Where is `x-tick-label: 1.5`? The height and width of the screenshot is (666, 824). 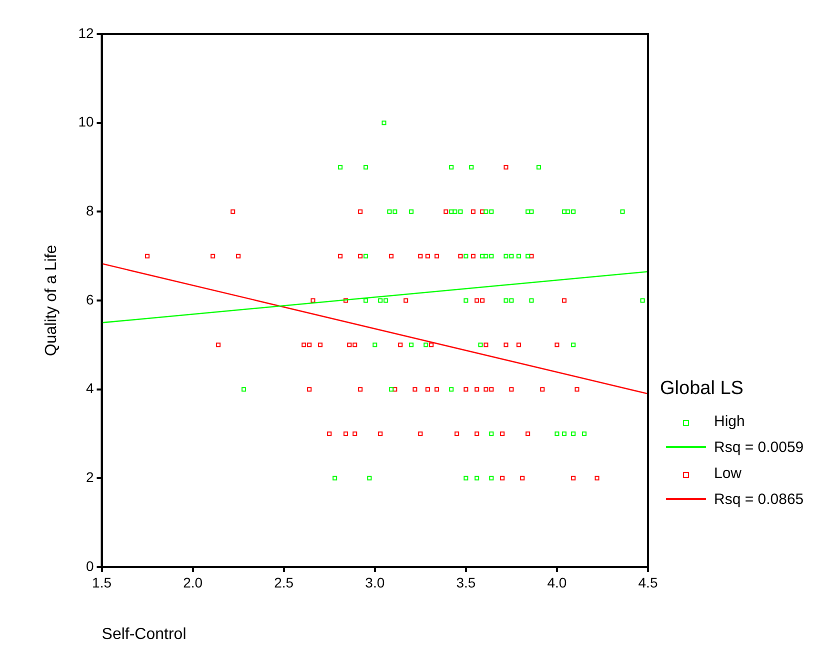
x-tick-label: 1.5 is located at coordinates (102, 582).